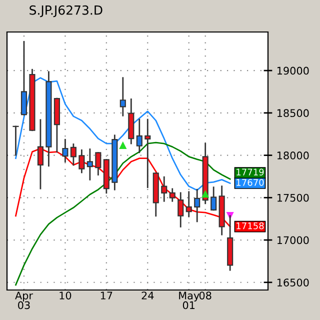 The image size is (320, 320). Describe the element at coordinates (205, 296) in the screenshot. I see `x-tick-label: 08` at that location.